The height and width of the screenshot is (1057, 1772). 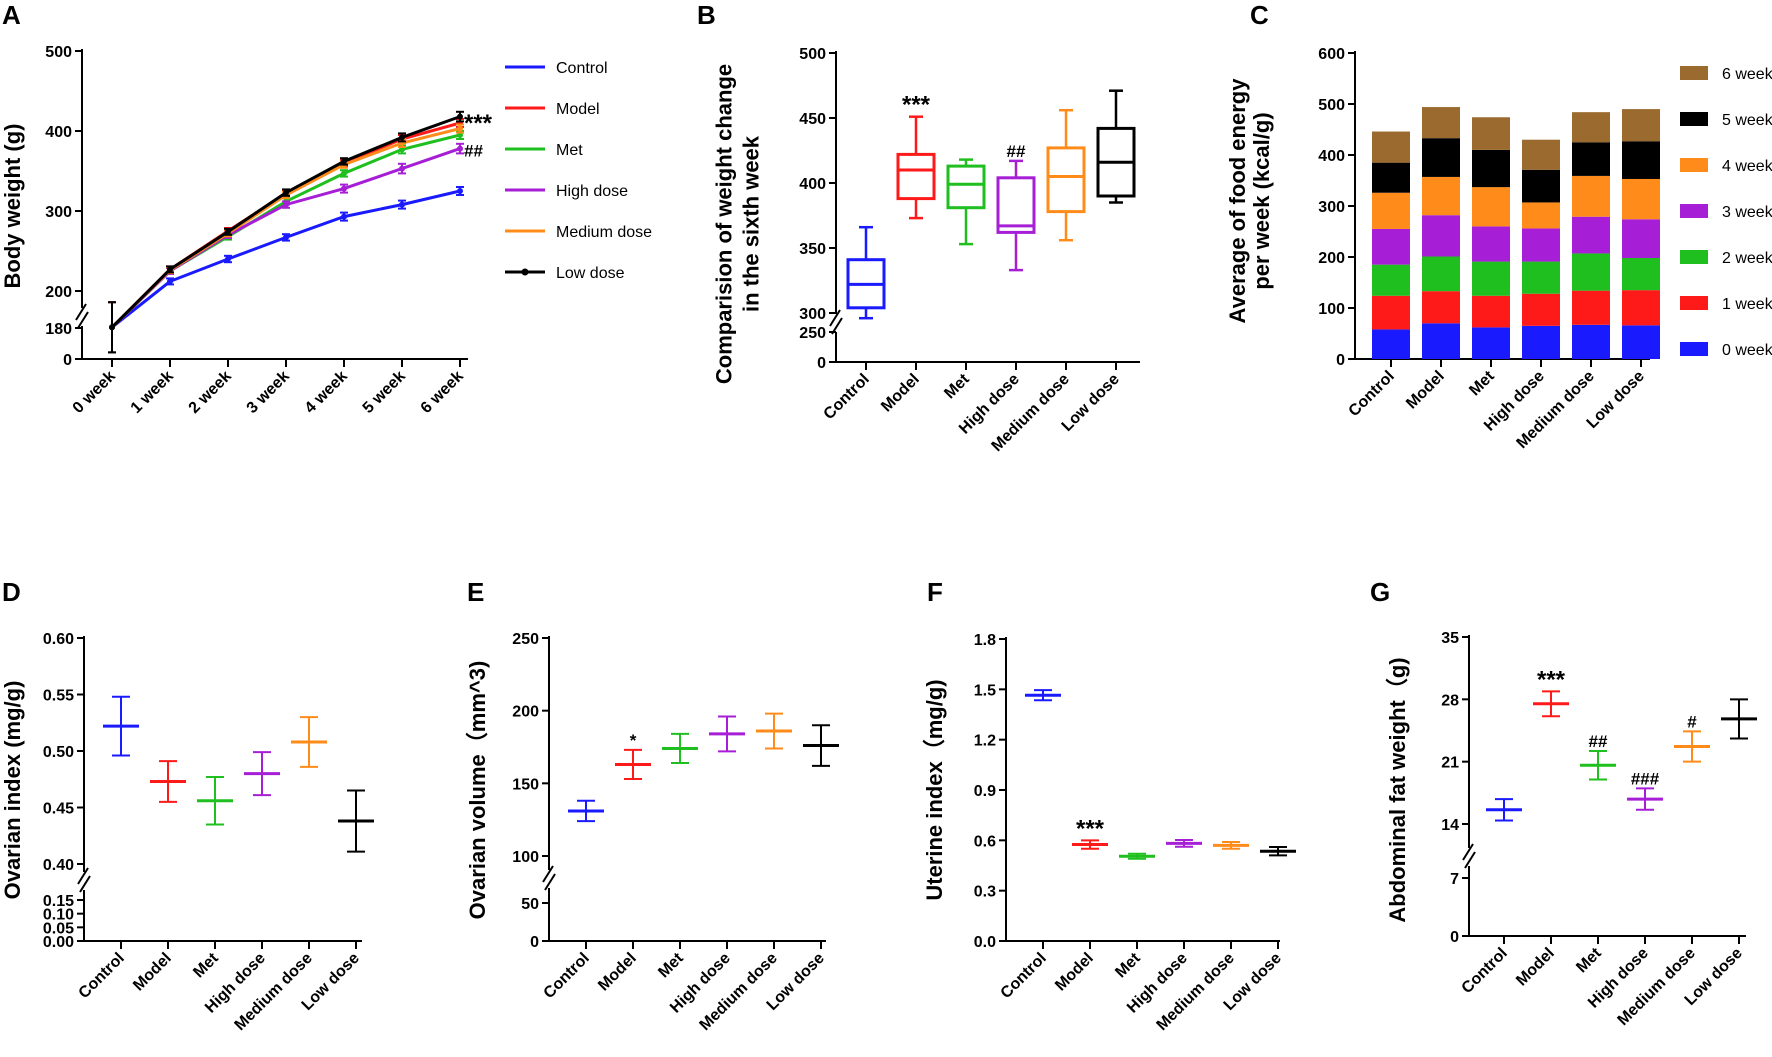 What do you see at coordinates (706, 15) in the screenshot?
I see `panel-label-b: B` at bounding box center [706, 15].